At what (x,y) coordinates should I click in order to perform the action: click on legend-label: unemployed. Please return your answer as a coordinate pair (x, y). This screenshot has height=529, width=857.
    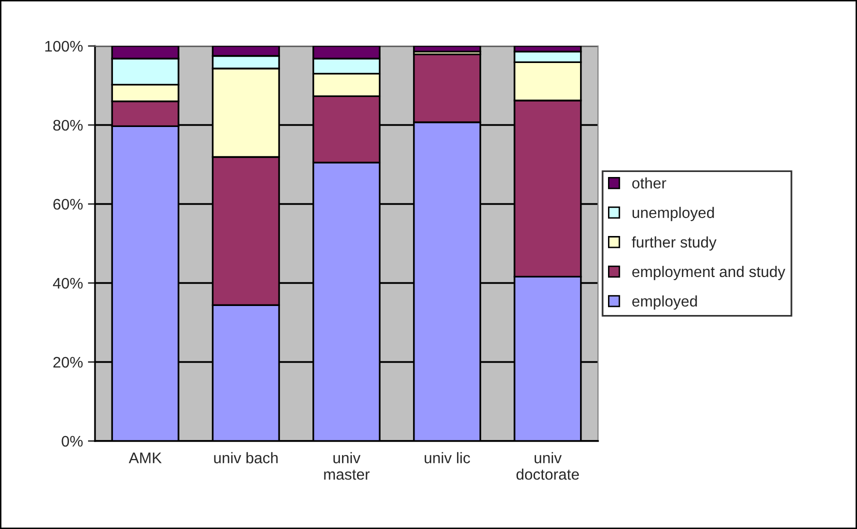
    Looking at the image, I should click on (673, 214).